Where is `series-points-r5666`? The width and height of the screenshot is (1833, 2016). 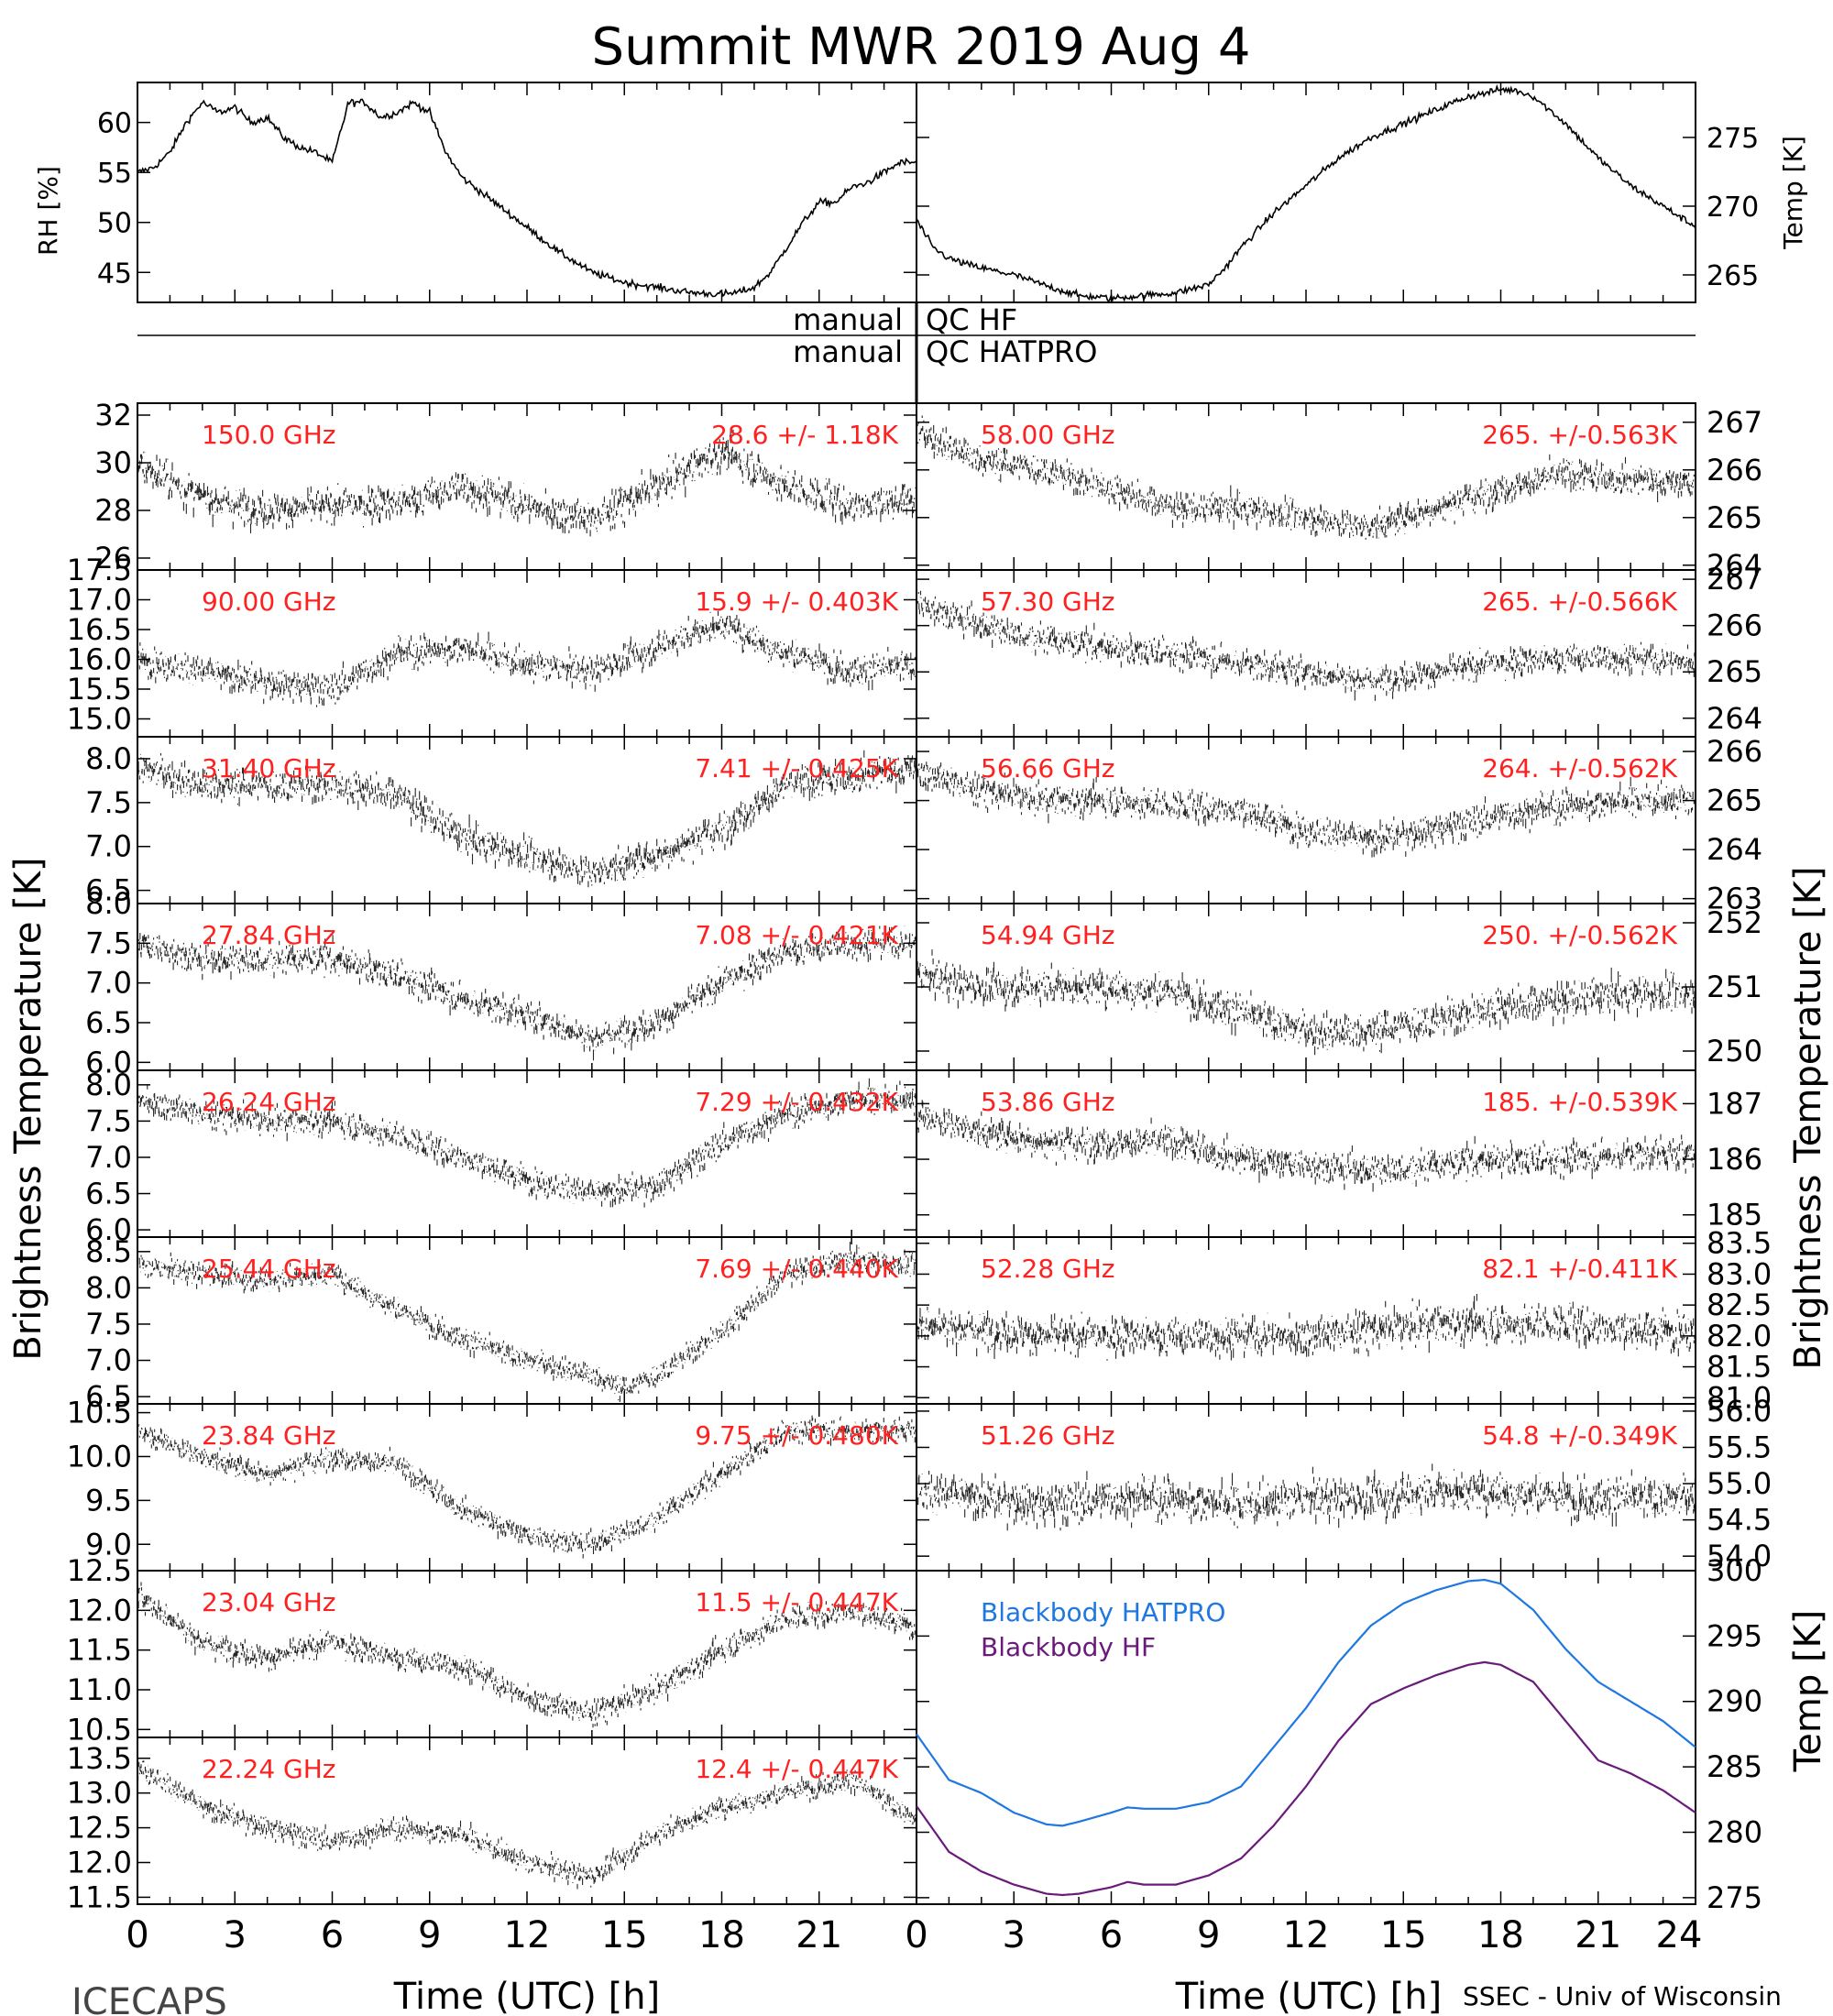 series-points-r5666 is located at coordinates (1306, 809).